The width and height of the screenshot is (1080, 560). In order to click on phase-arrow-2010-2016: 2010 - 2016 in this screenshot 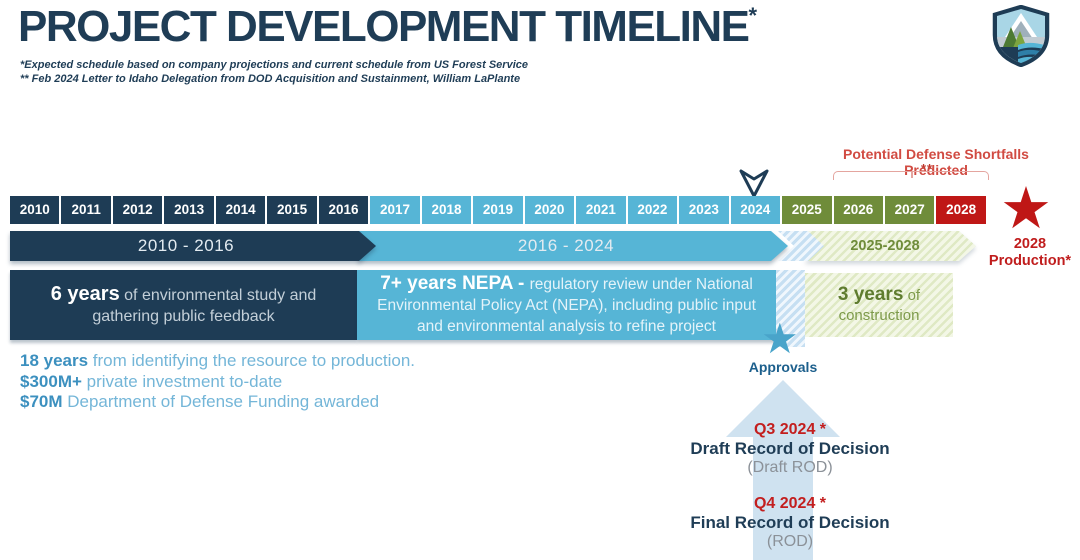, I will do `click(193, 246)`.